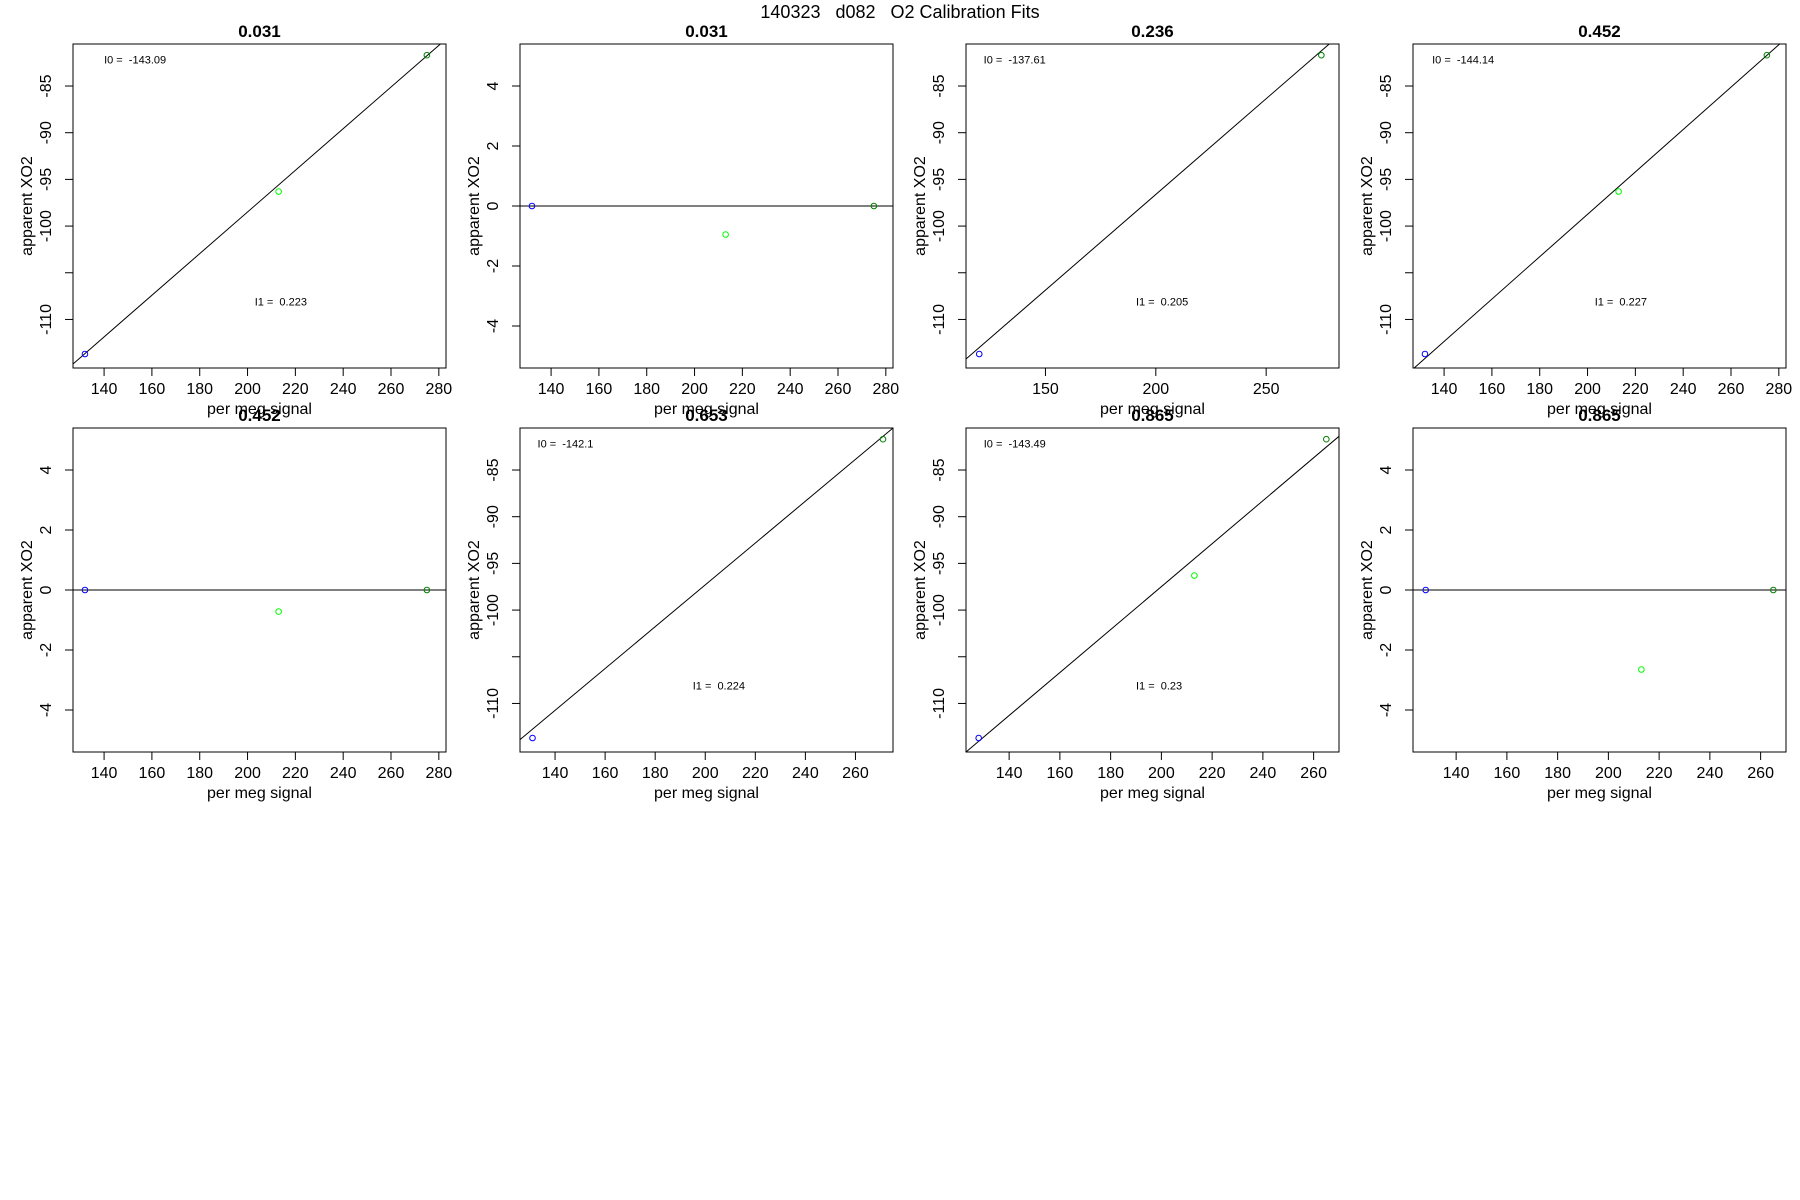  Describe the element at coordinates (293, 302) in the screenshot. I see `annotation-value: 0.223` at that location.